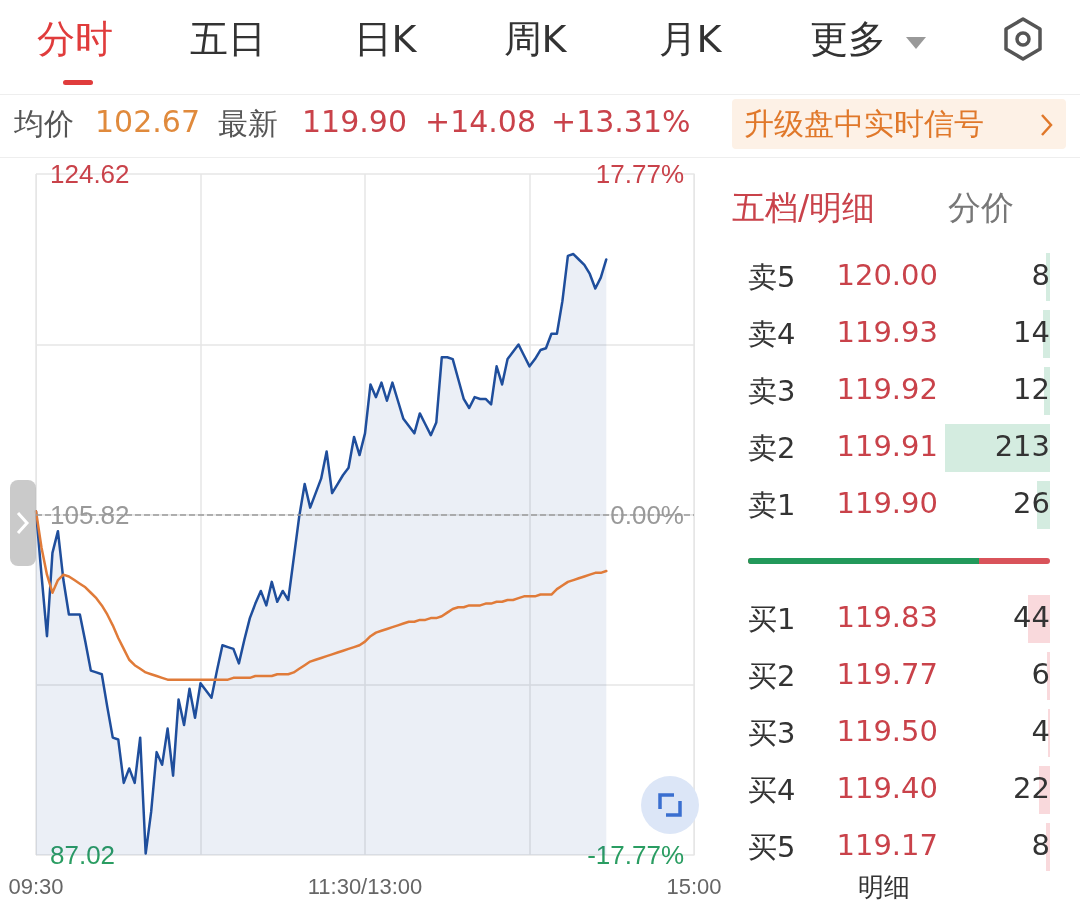 This screenshot has width=1080, height=907. Describe the element at coordinates (365, 886) in the screenshot. I see `x-tick-label: 11:30/13:00` at that location.